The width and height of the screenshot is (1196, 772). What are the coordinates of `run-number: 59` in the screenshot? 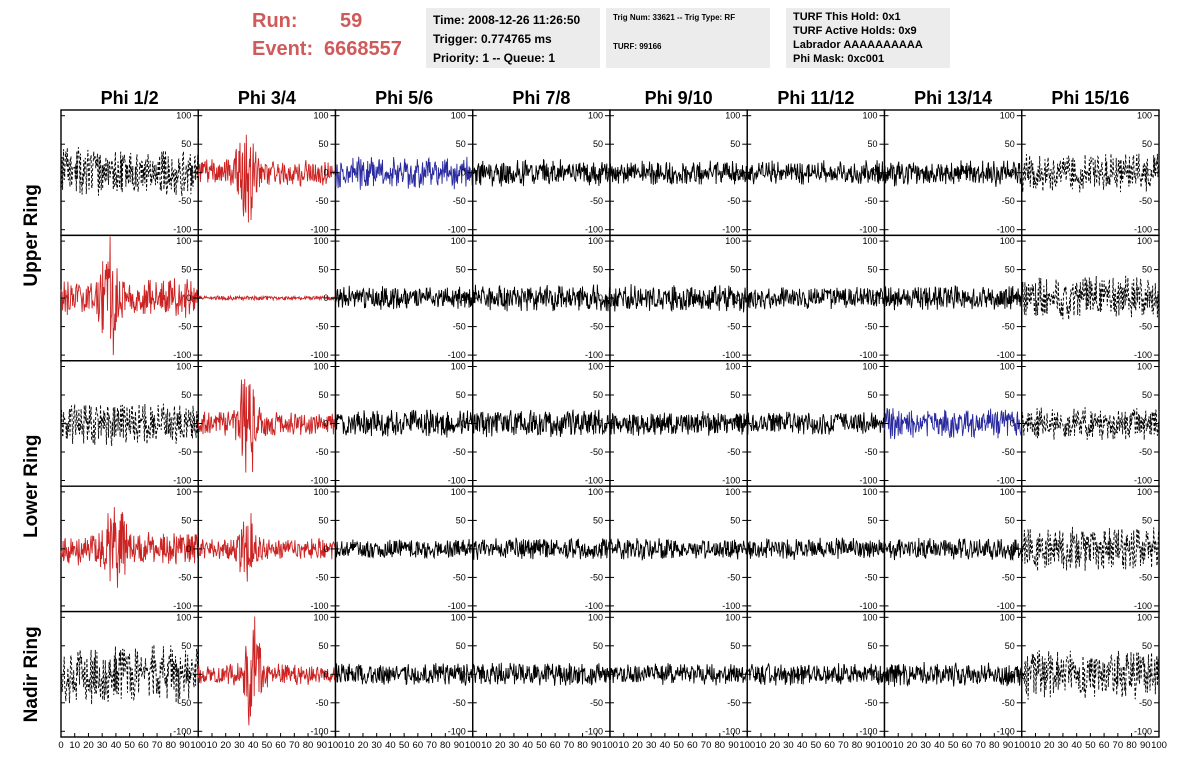 It's located at (351, 21).